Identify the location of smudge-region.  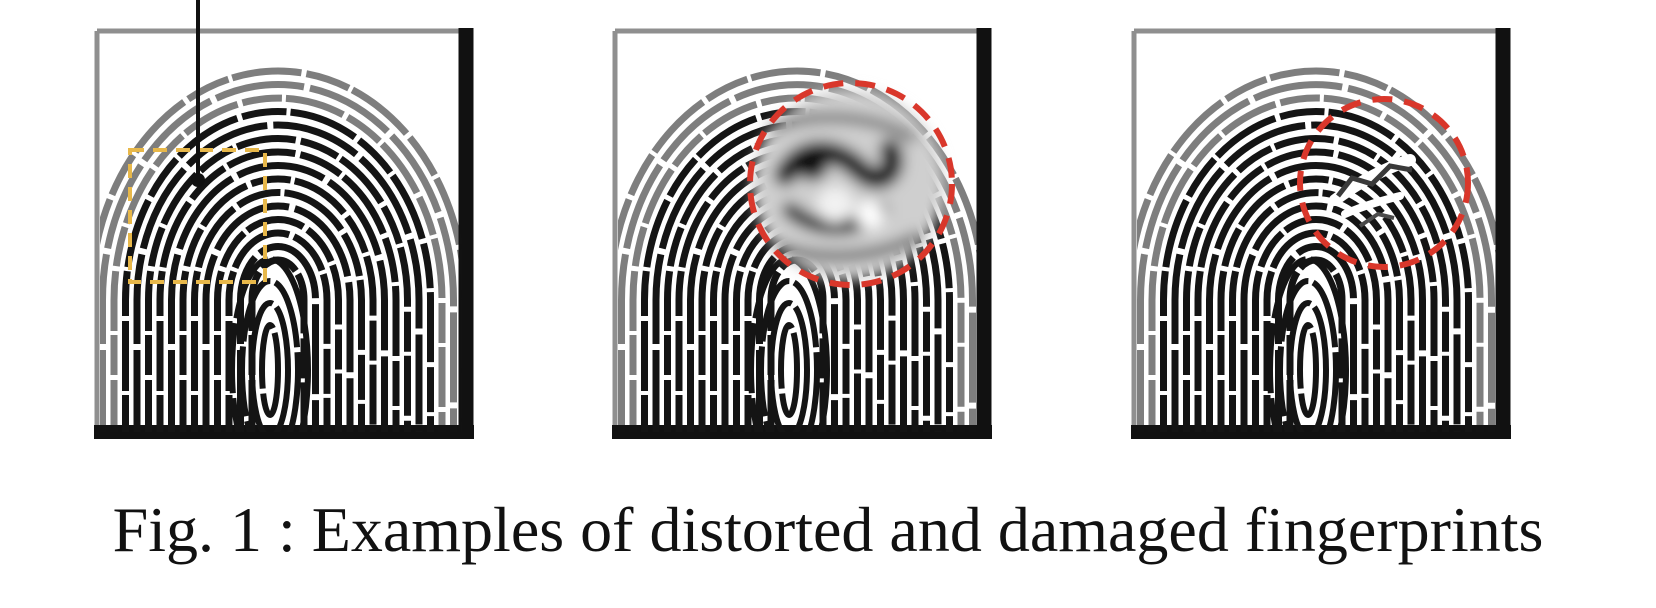
(848, 185).